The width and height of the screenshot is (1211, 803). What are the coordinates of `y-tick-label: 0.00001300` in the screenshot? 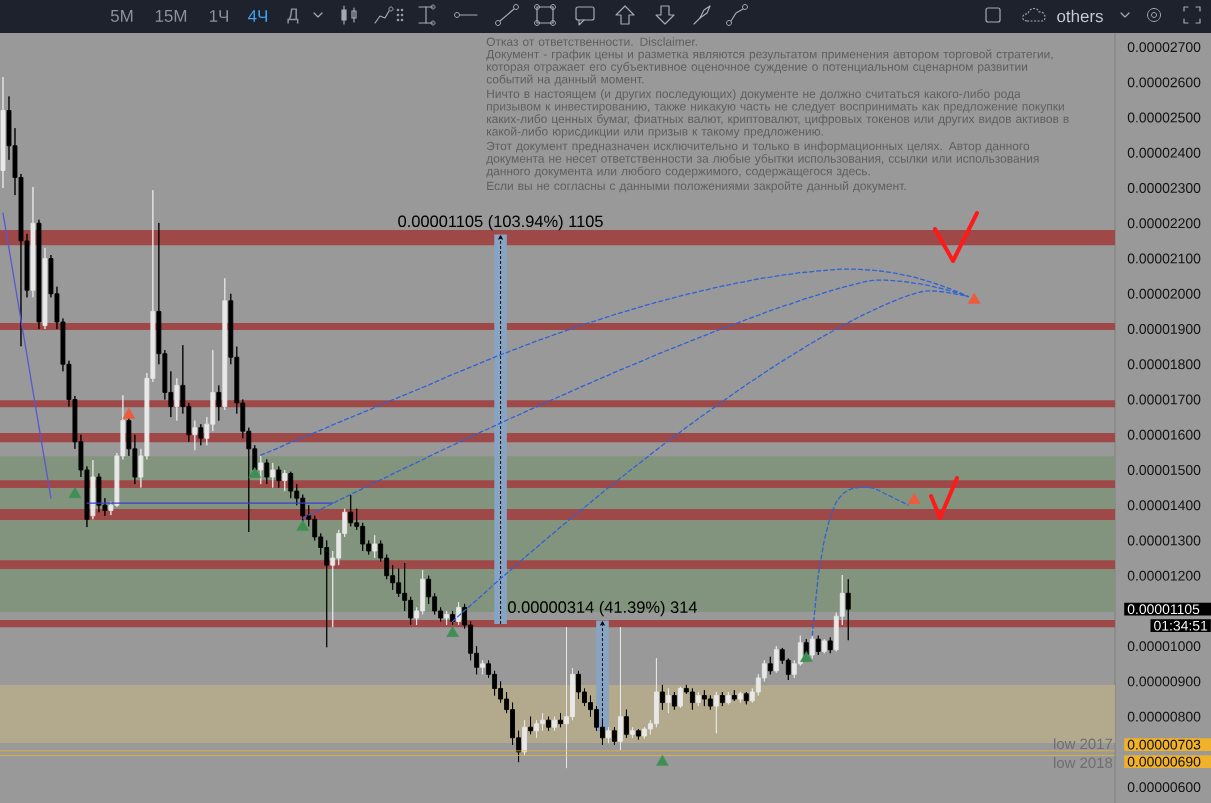 It's located at (1164, 540).